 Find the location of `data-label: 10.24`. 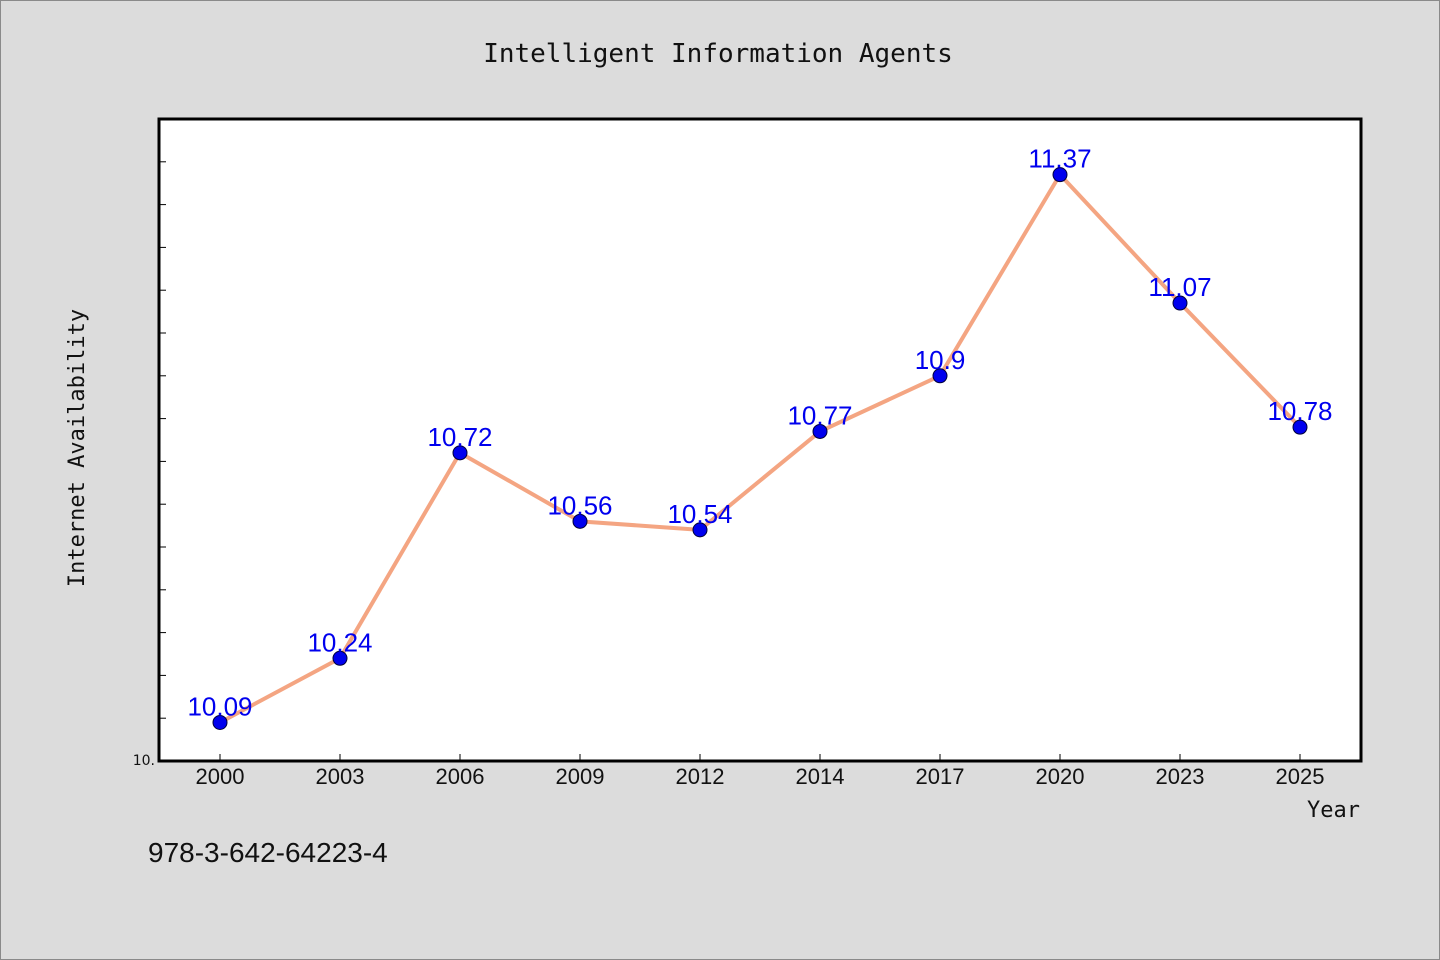

data-label: 10.24 is located at coordinates (339, 642).